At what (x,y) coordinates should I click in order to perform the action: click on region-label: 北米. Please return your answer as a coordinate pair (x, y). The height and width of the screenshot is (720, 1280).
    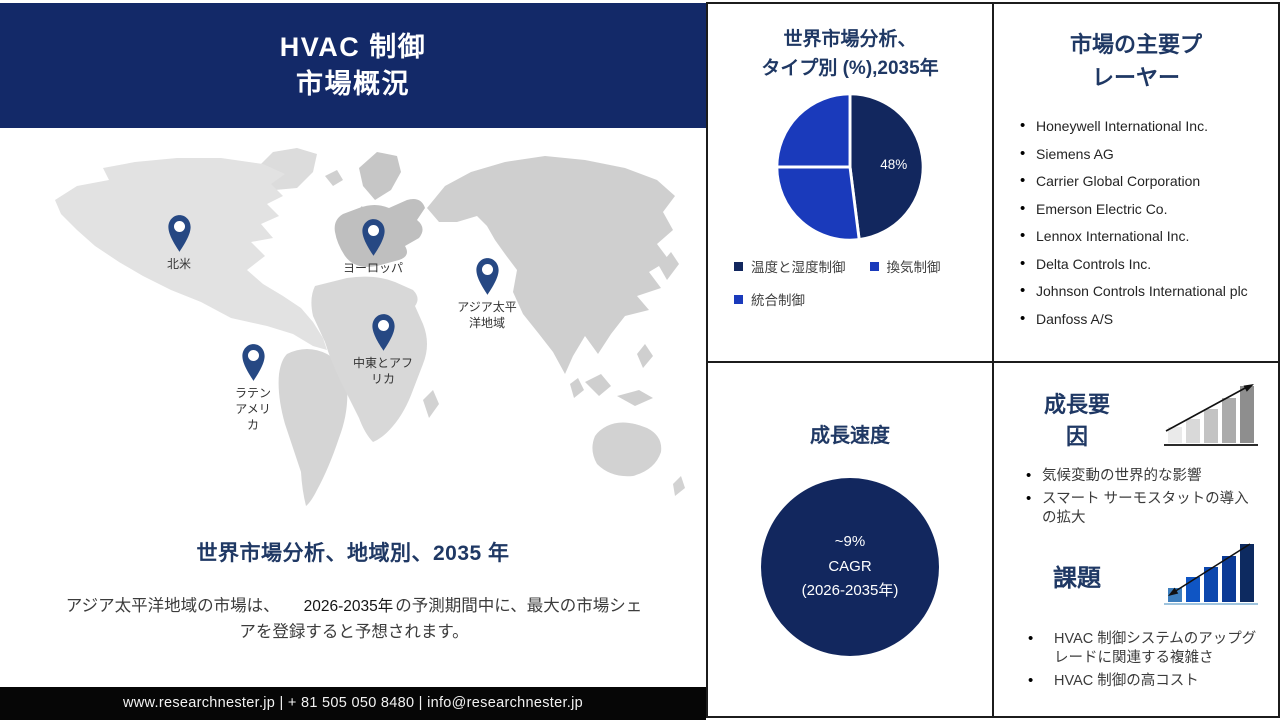
    Looking at the image, I should click on (178, 264).